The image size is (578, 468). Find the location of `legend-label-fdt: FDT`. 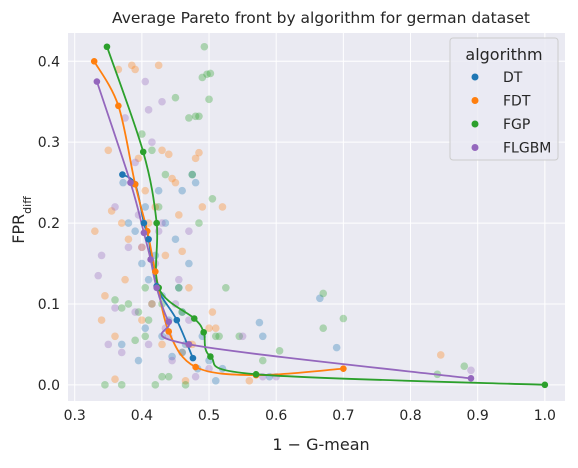

legend-label-fdt: FDT is located at coordinates (517, 102).